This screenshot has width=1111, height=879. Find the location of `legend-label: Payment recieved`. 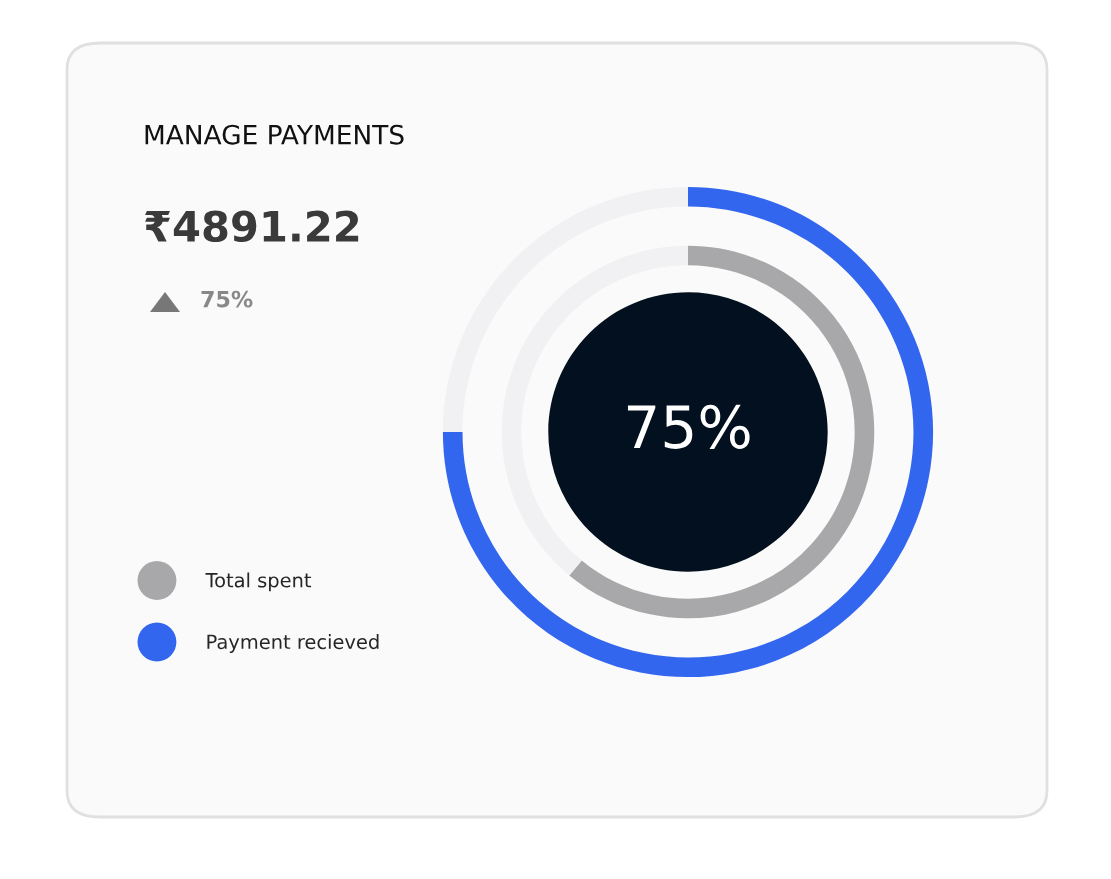

legend-label: Payment recieved is located at coordinates (293, 643).